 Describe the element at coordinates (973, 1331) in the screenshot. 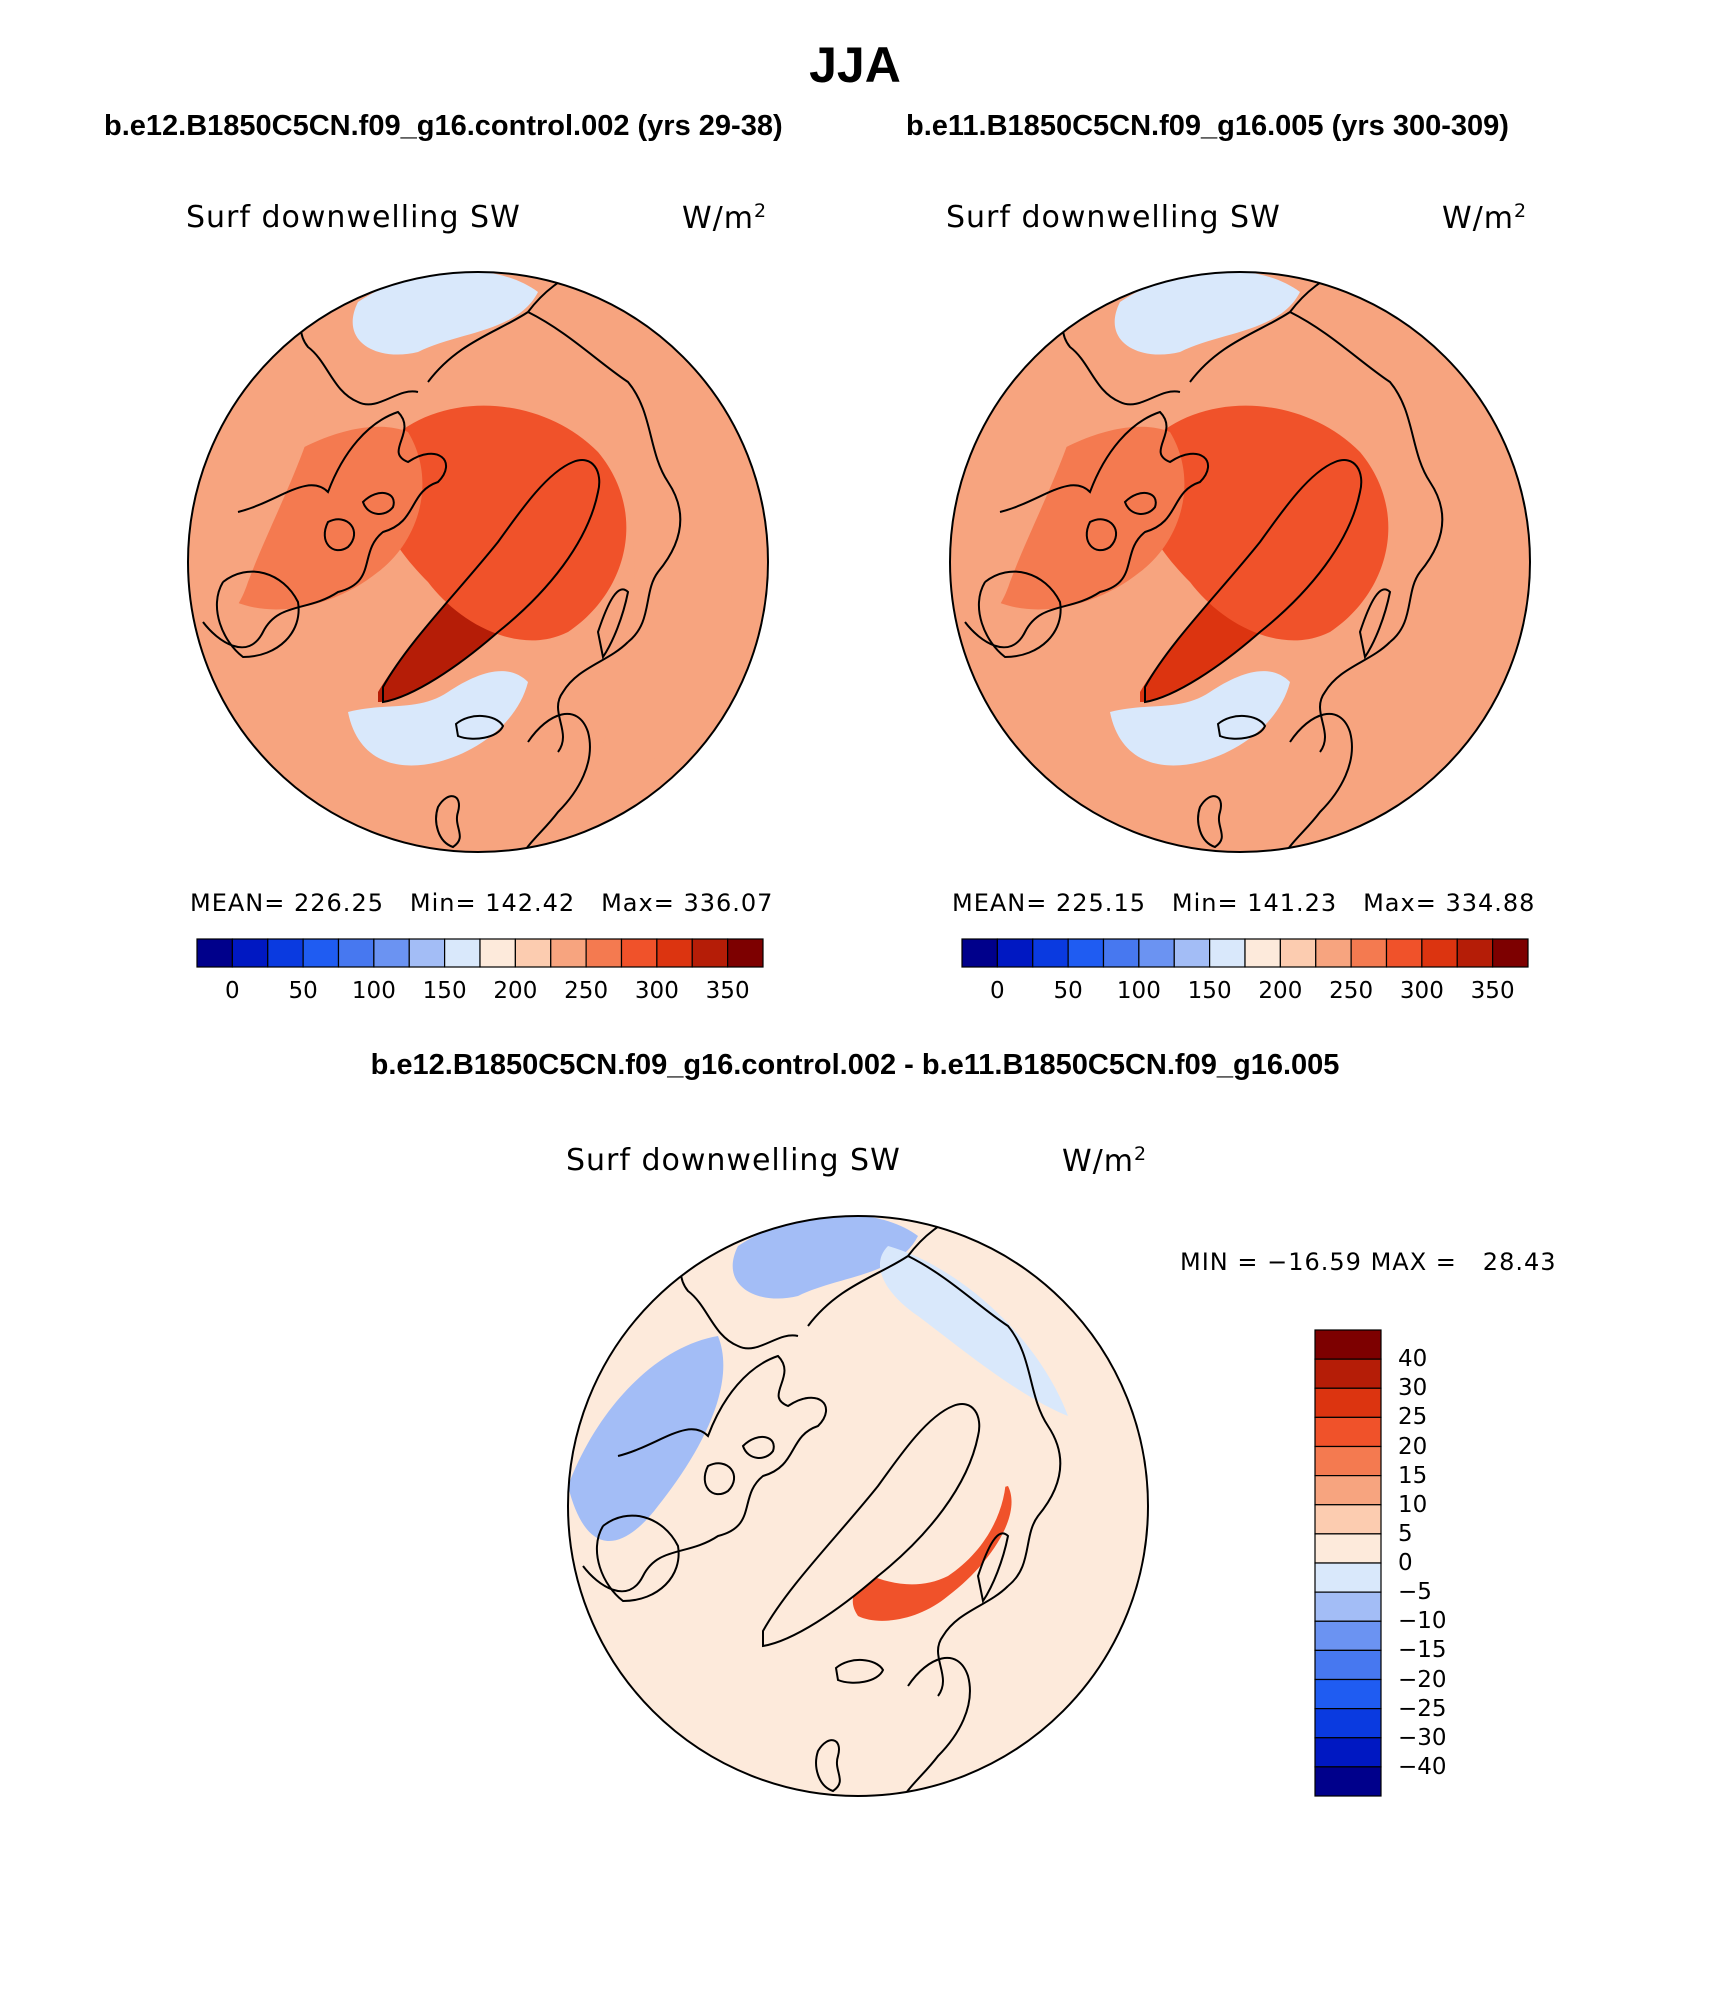

I see `panel3-region-siberia` at that location.